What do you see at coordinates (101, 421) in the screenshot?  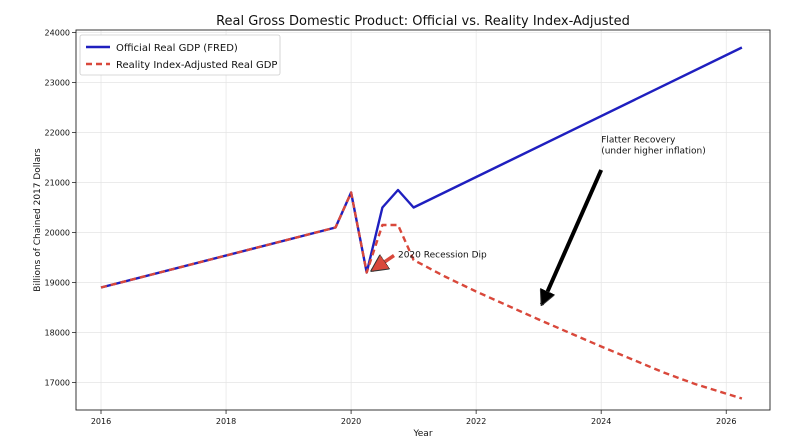 I see `x-tick-label: 2016` at bounding box center [101, 421].